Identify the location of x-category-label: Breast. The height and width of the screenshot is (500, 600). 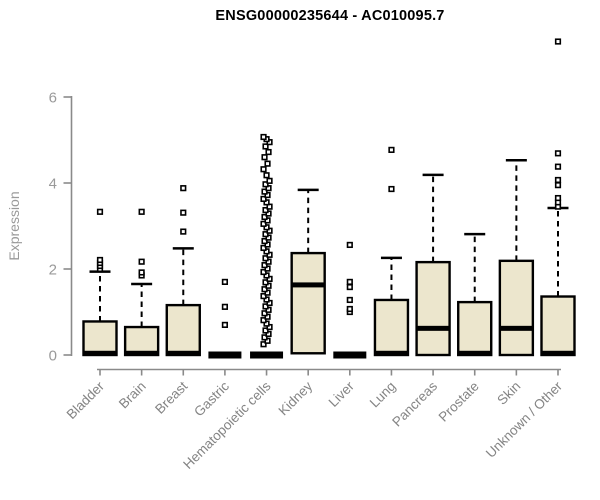
(171, 397).